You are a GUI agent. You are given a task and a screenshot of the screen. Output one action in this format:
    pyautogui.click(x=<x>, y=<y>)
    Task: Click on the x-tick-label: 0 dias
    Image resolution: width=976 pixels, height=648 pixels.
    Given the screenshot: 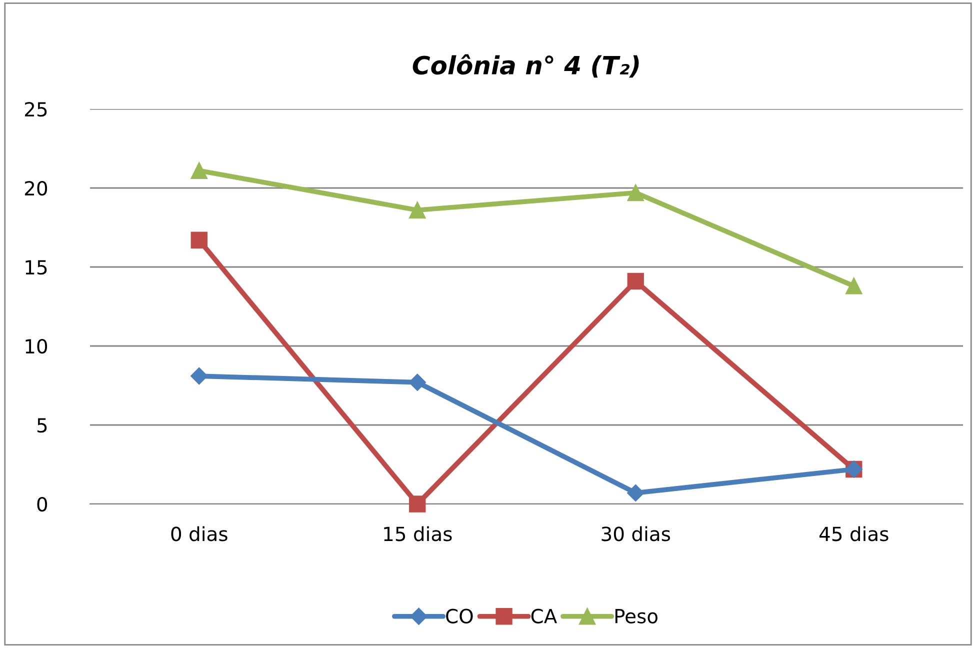 What is the action you would take?
    pyautogui.click(x=199, y=534)
    